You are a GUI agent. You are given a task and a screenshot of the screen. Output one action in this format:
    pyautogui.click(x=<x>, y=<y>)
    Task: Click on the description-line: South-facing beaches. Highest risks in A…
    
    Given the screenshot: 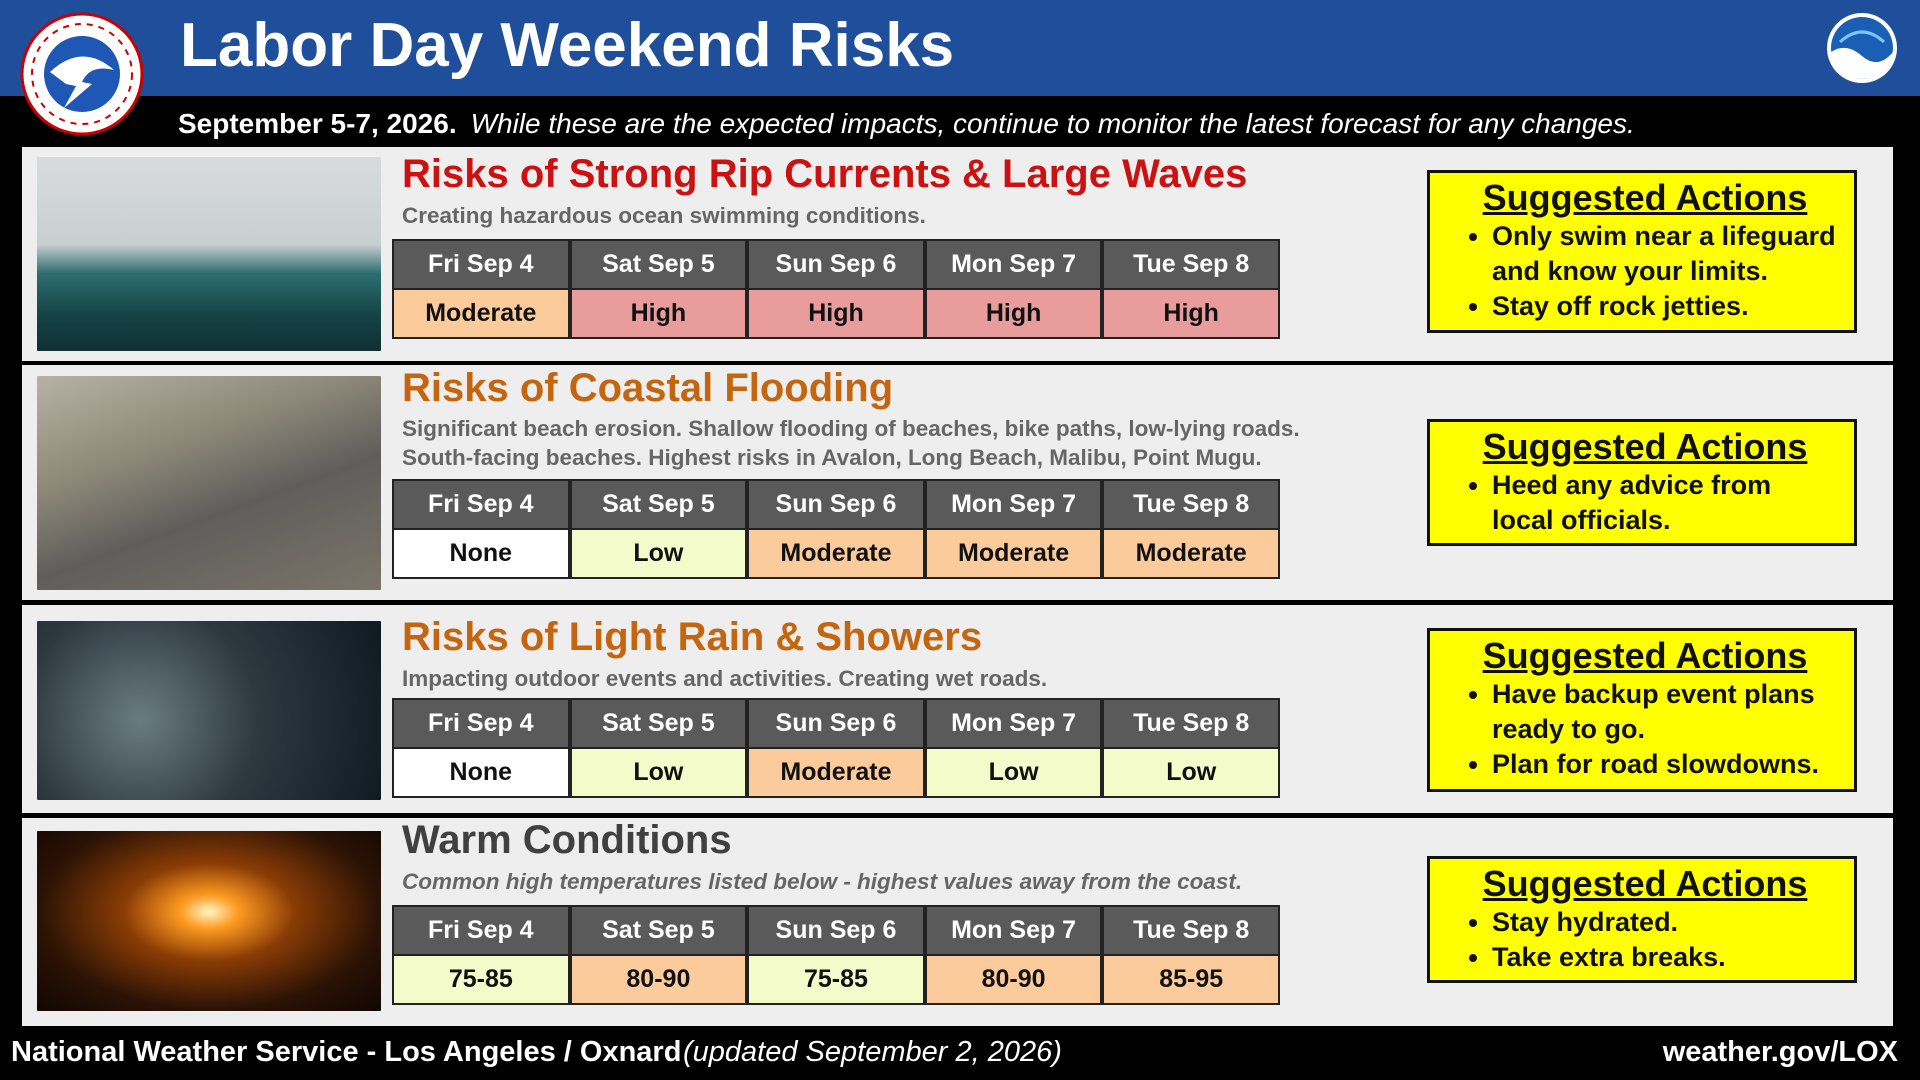 What is the action you would take?
    pyautogui.click(x=832, y=457)
    